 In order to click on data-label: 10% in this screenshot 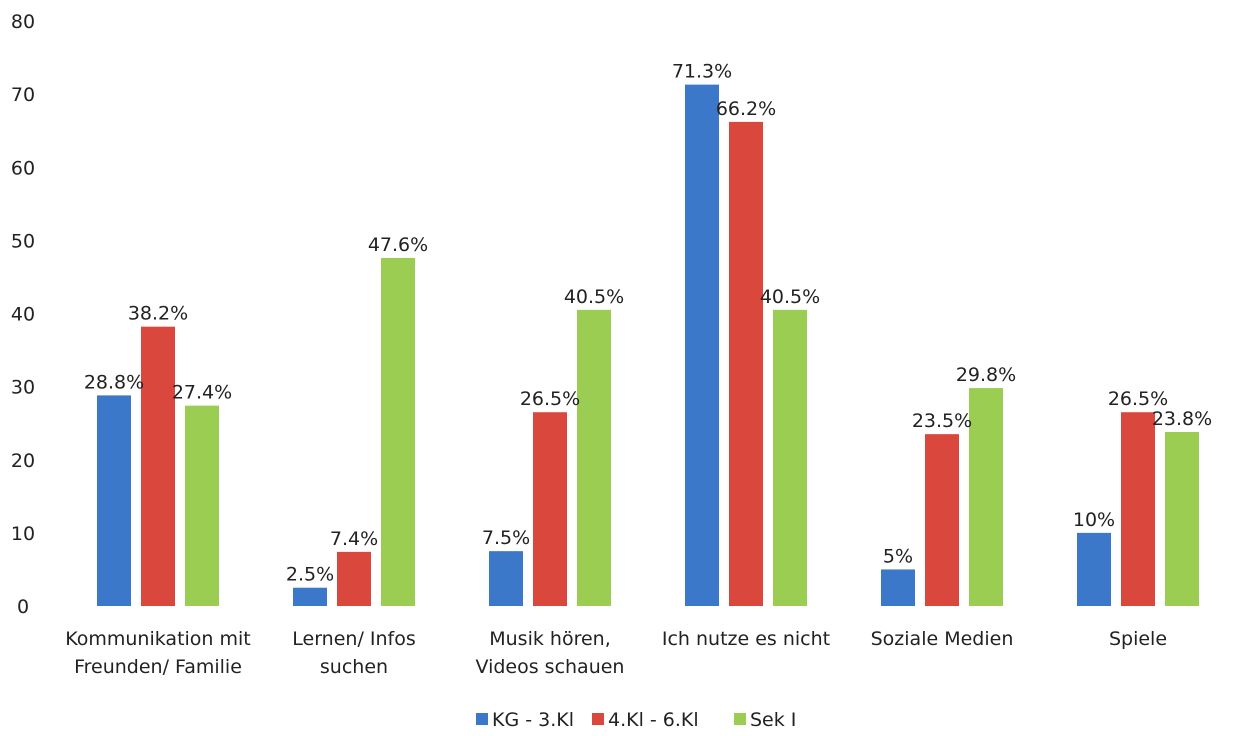, I will do `click(1094, 520)`.